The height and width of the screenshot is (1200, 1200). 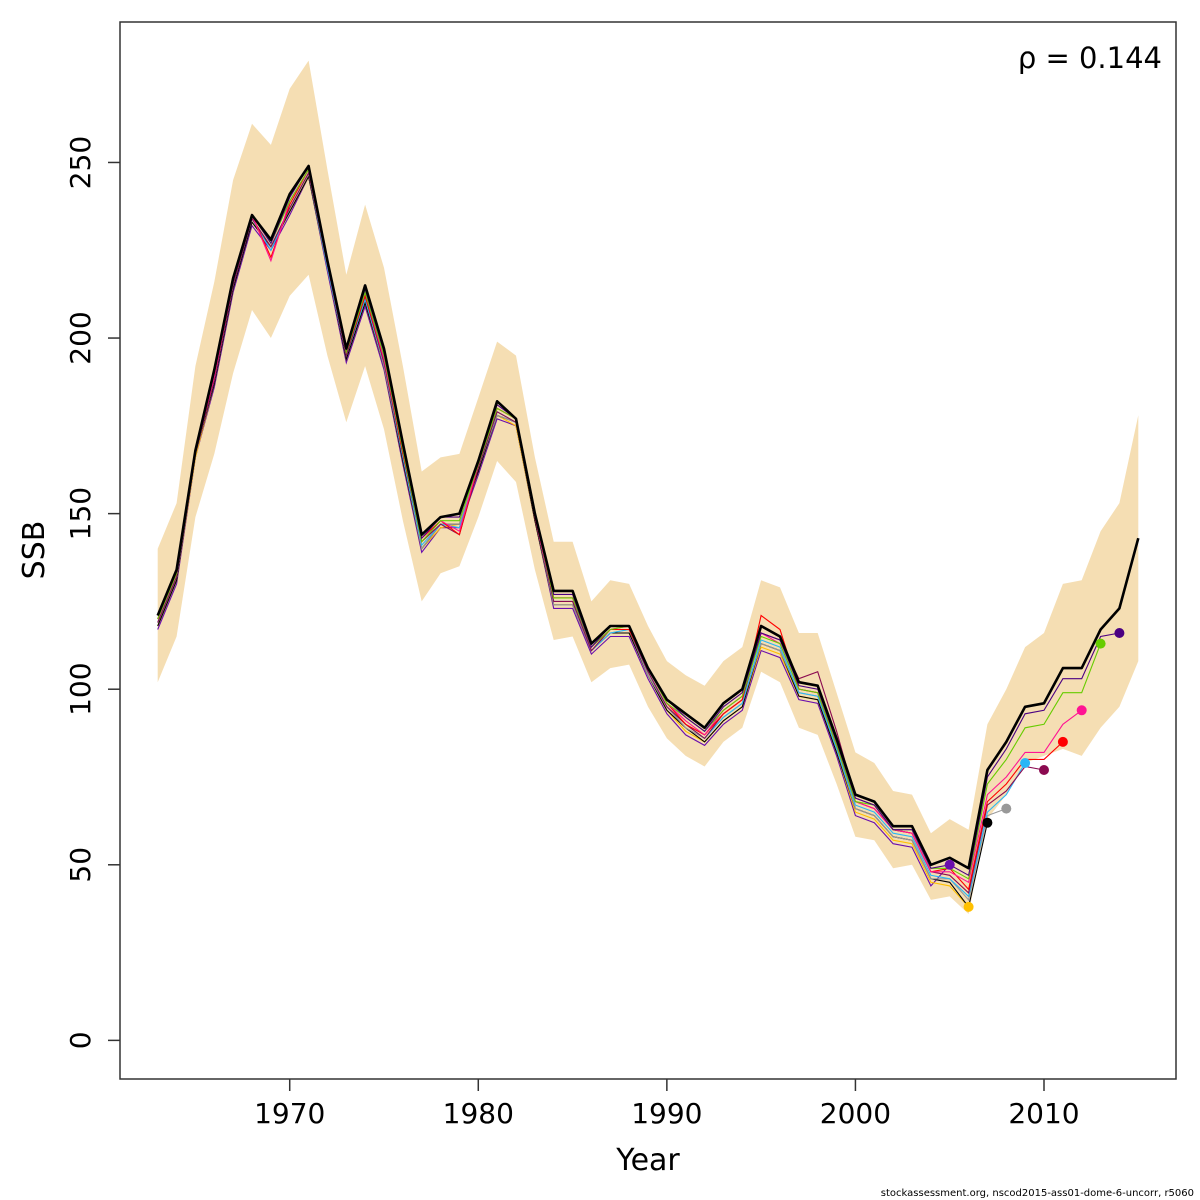 I want to click on x-tick-label-1990: 1990, so click(x=666, y=1113).